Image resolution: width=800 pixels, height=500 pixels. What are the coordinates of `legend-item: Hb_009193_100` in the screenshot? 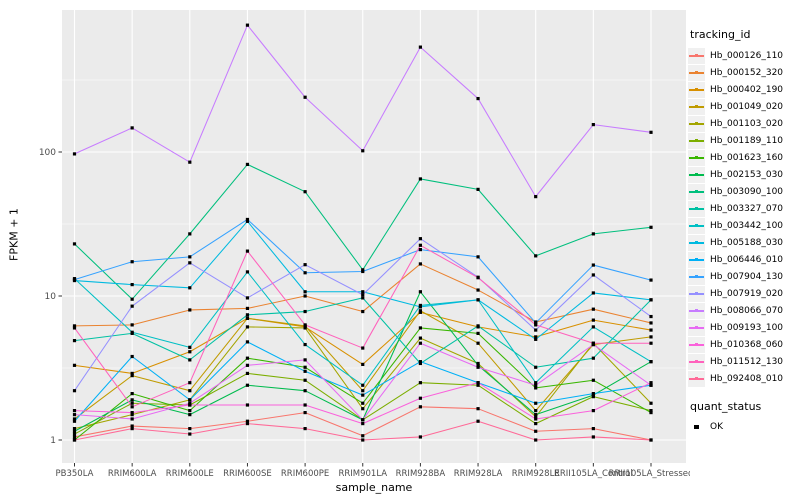 It's located at (744, 327).